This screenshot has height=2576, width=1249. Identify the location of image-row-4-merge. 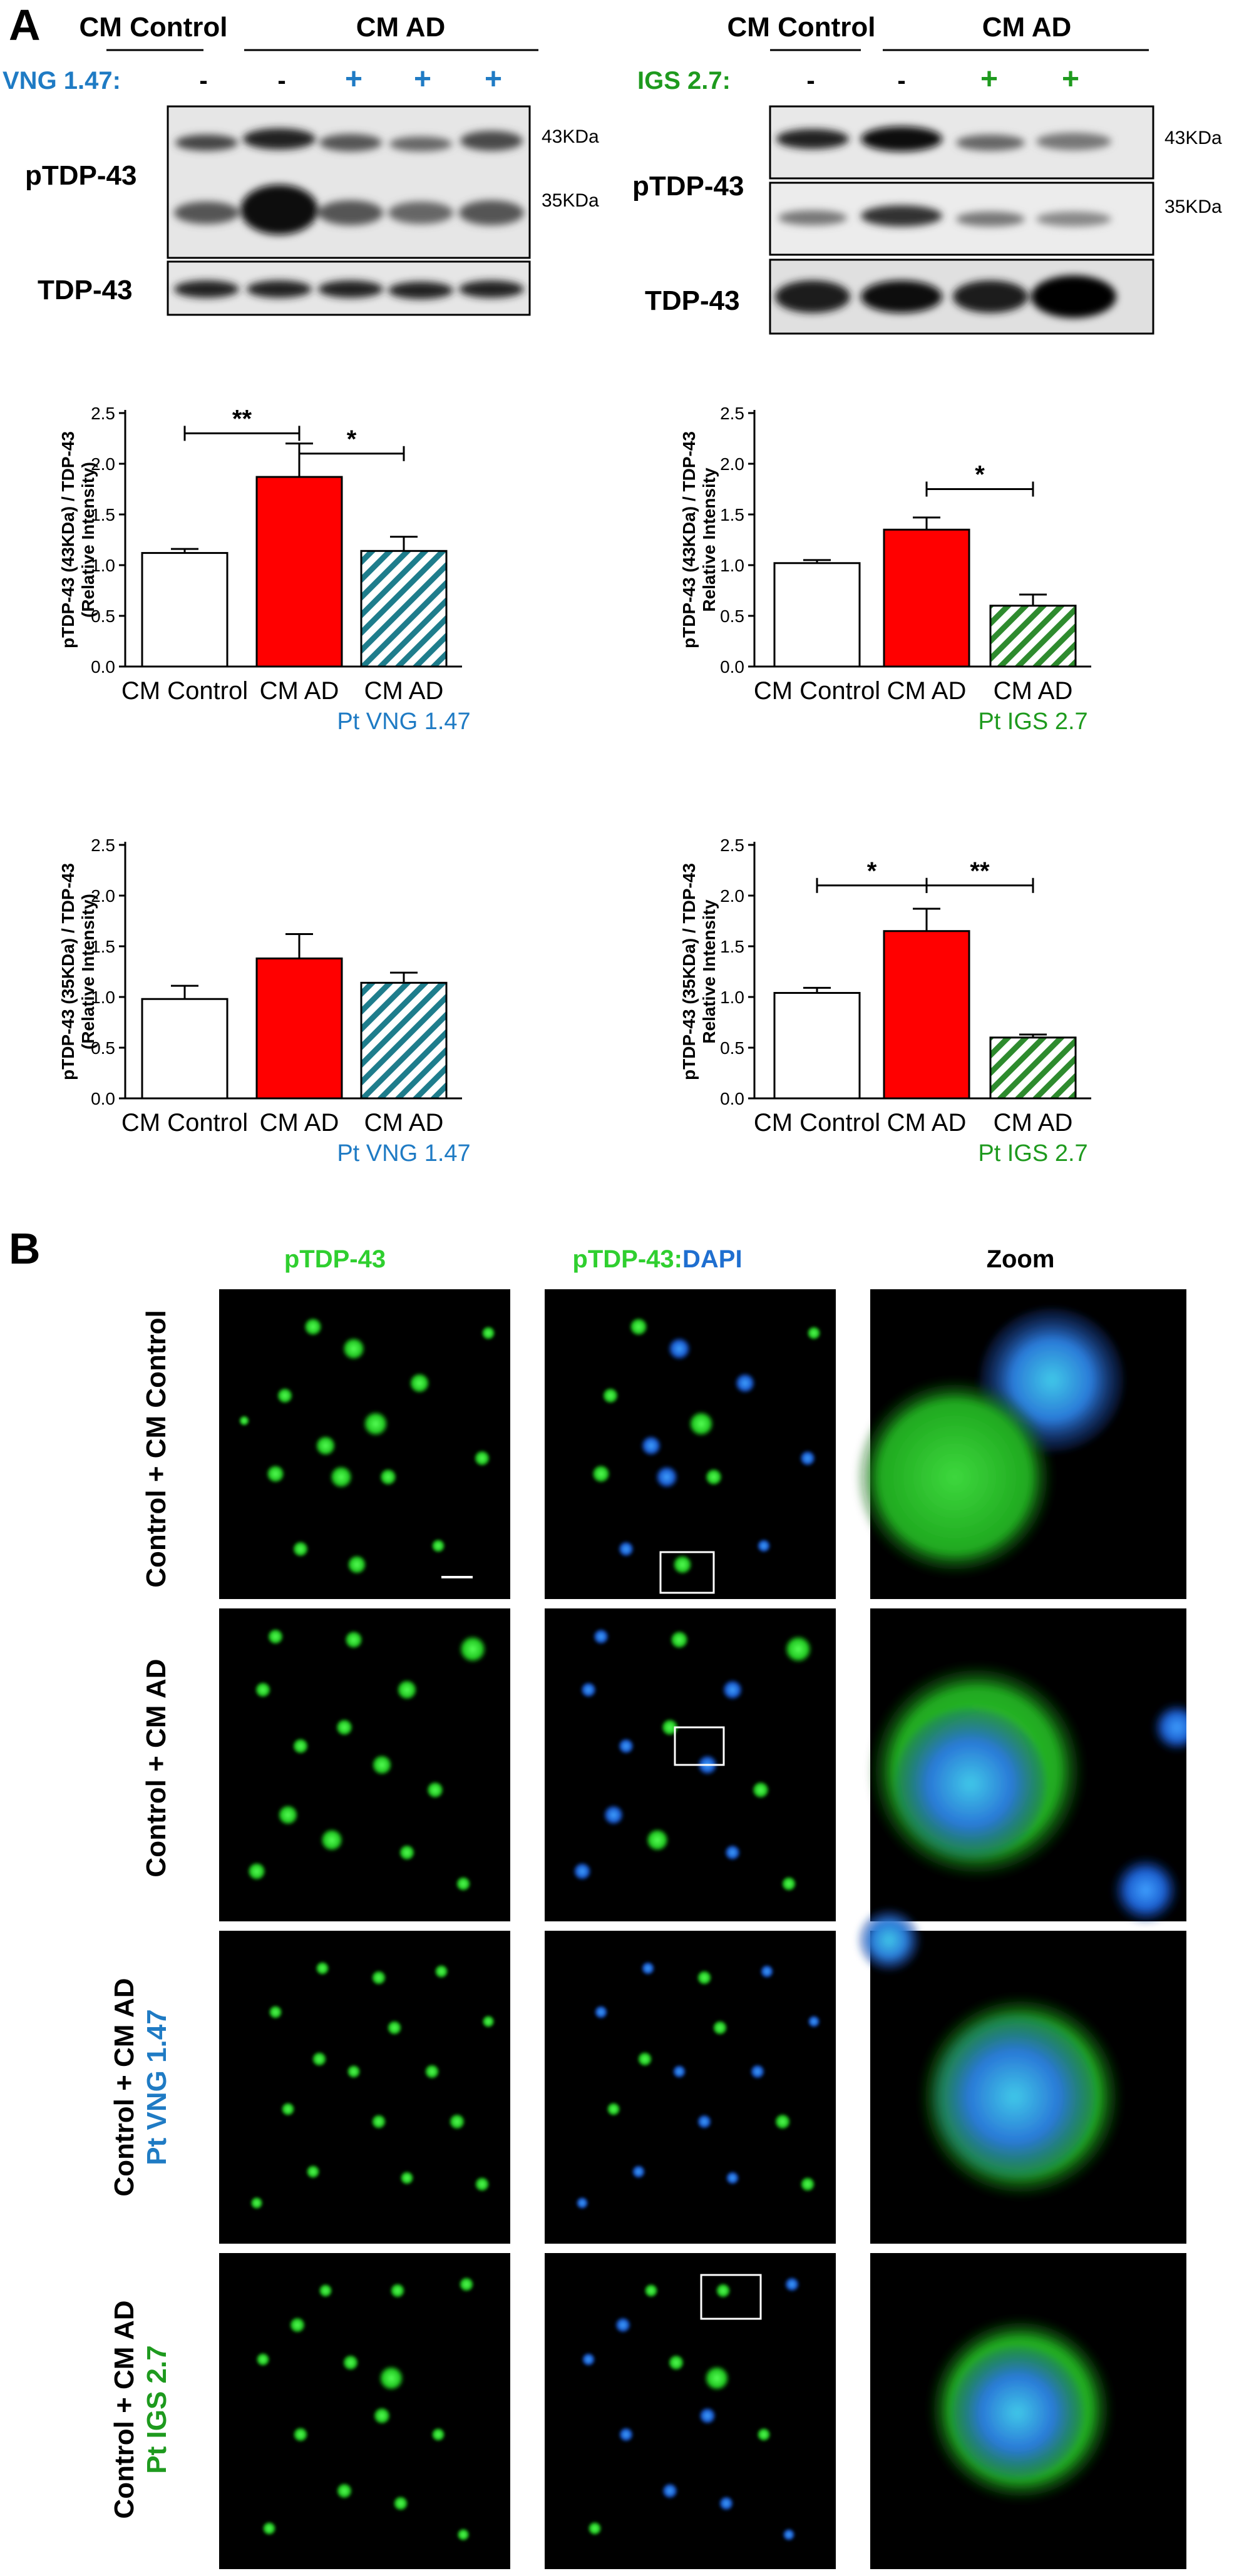
(691, 2411).